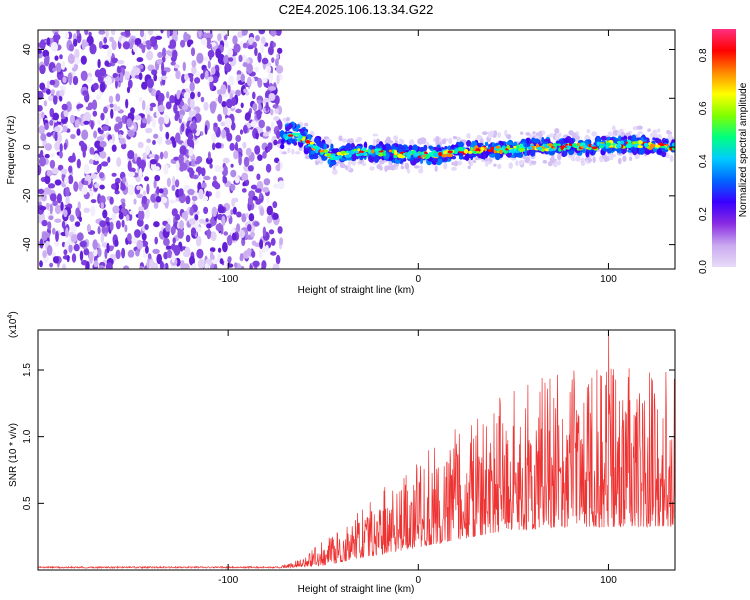 Image resolution: width=750 pixels, height=600 pixels. I want to click on y-tick-label: 0.5, so click(27, 503).